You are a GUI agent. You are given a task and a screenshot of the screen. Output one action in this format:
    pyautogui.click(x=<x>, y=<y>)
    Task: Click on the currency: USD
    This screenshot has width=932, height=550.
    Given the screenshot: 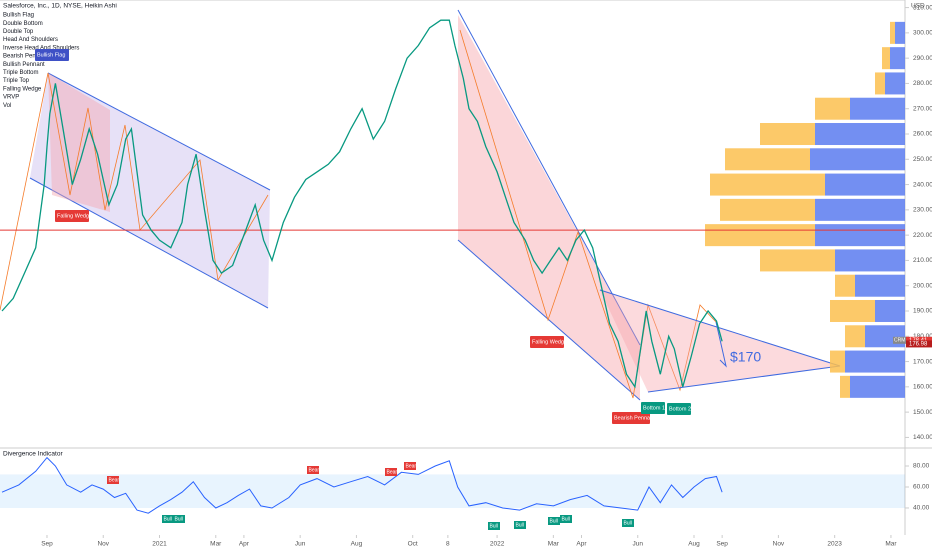 What is the action you would take?
    pyautogui.click(x=918, y=6)
    